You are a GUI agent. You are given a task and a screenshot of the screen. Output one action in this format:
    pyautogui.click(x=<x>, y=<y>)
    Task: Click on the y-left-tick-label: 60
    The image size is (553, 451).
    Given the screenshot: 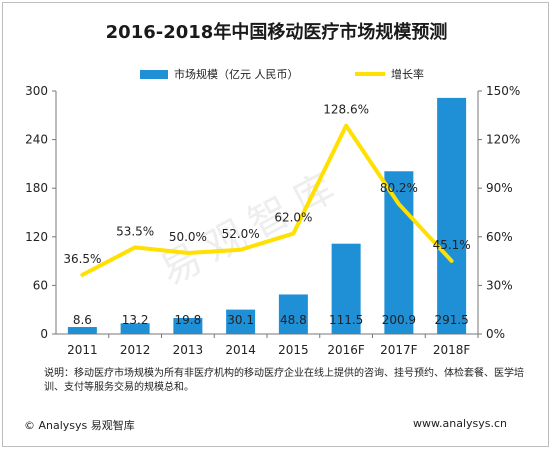 What is the action you would take?
    pyautogui.click(x=40, y=285)
    